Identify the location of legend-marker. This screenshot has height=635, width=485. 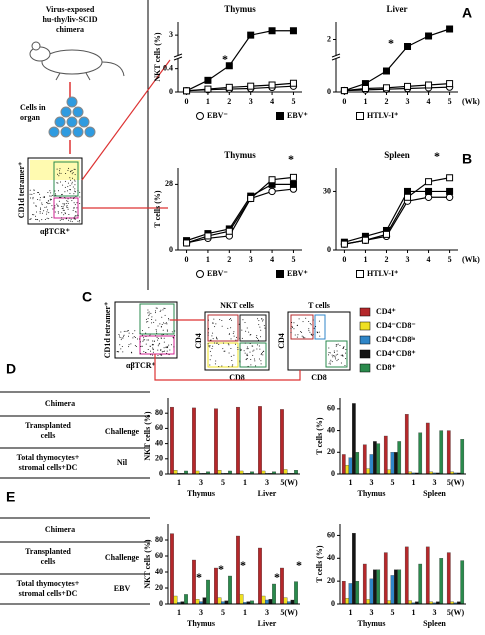
(360, 274).